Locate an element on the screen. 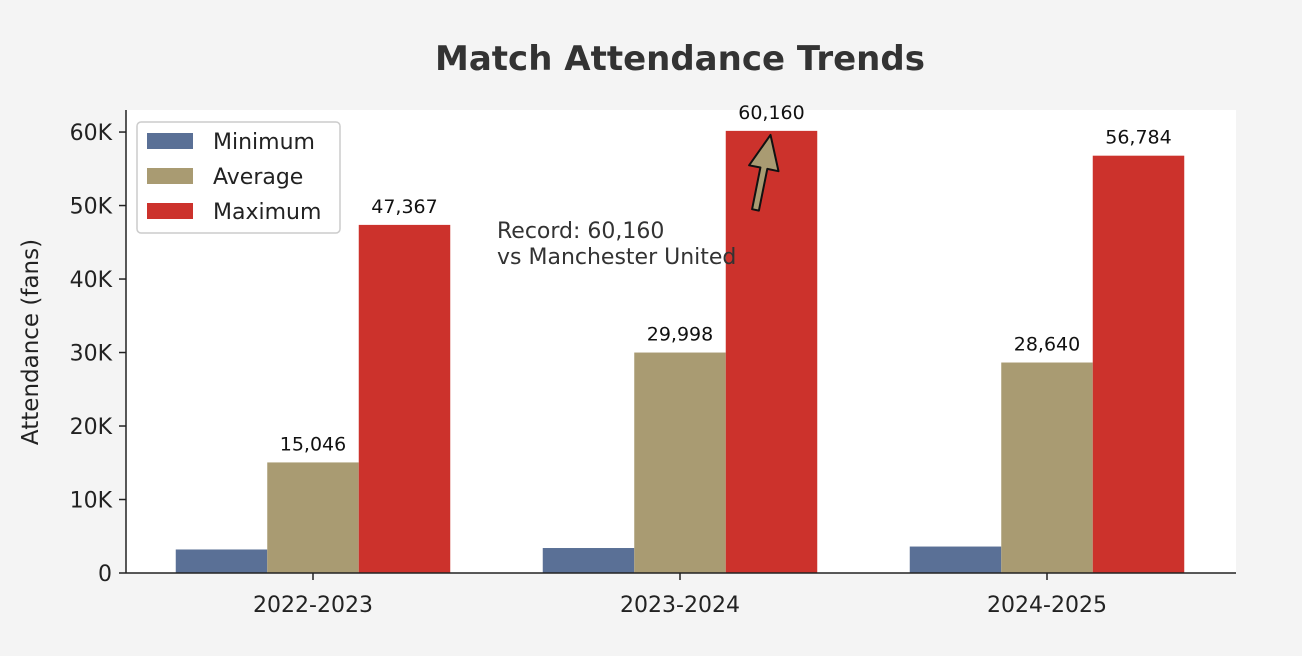  y-ticks-layer: 0 10K 20K 30K 40K 50K 60K is located at coordinates (98, 354).